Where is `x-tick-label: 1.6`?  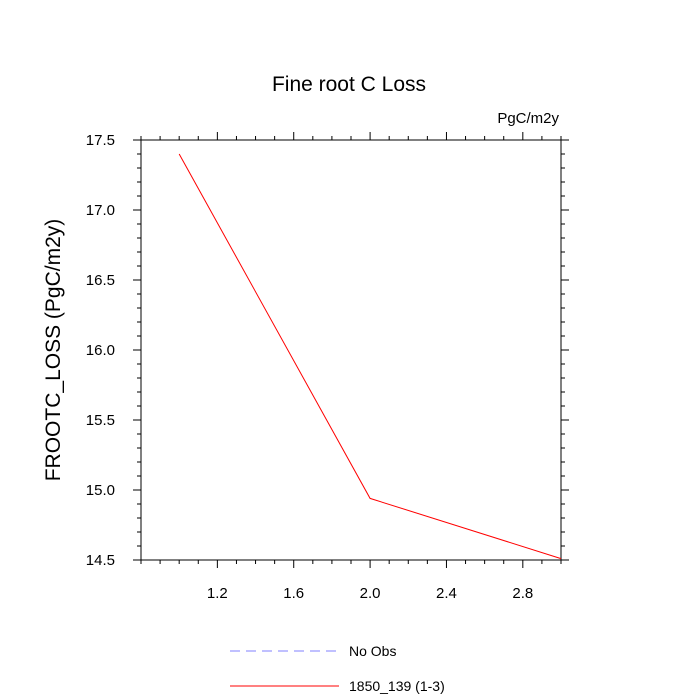
x-tick-label: 1.6 is located at coordinates (293, 593).